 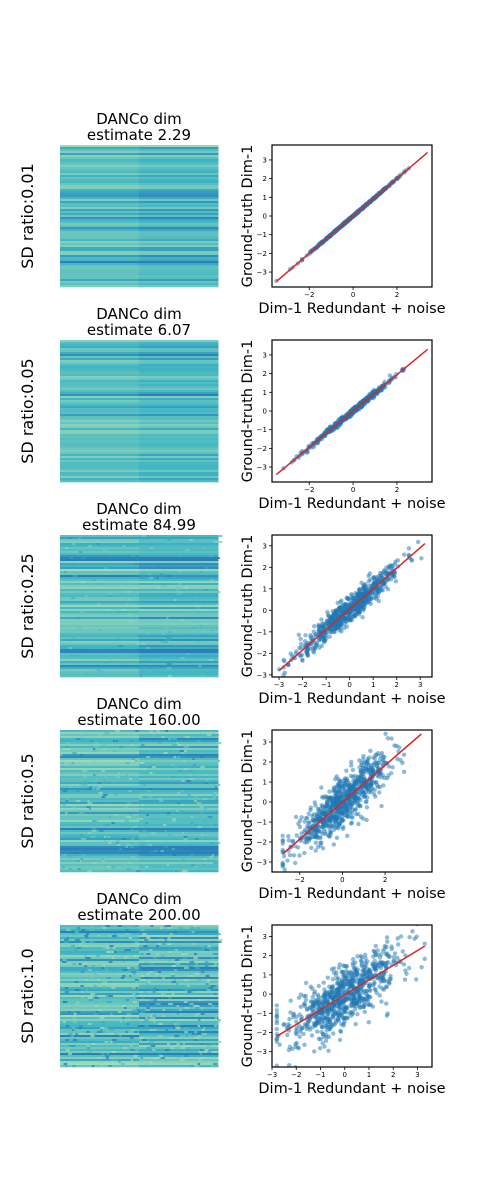 I want to click on y-tick-label: −3, so click(x=262, y=468).